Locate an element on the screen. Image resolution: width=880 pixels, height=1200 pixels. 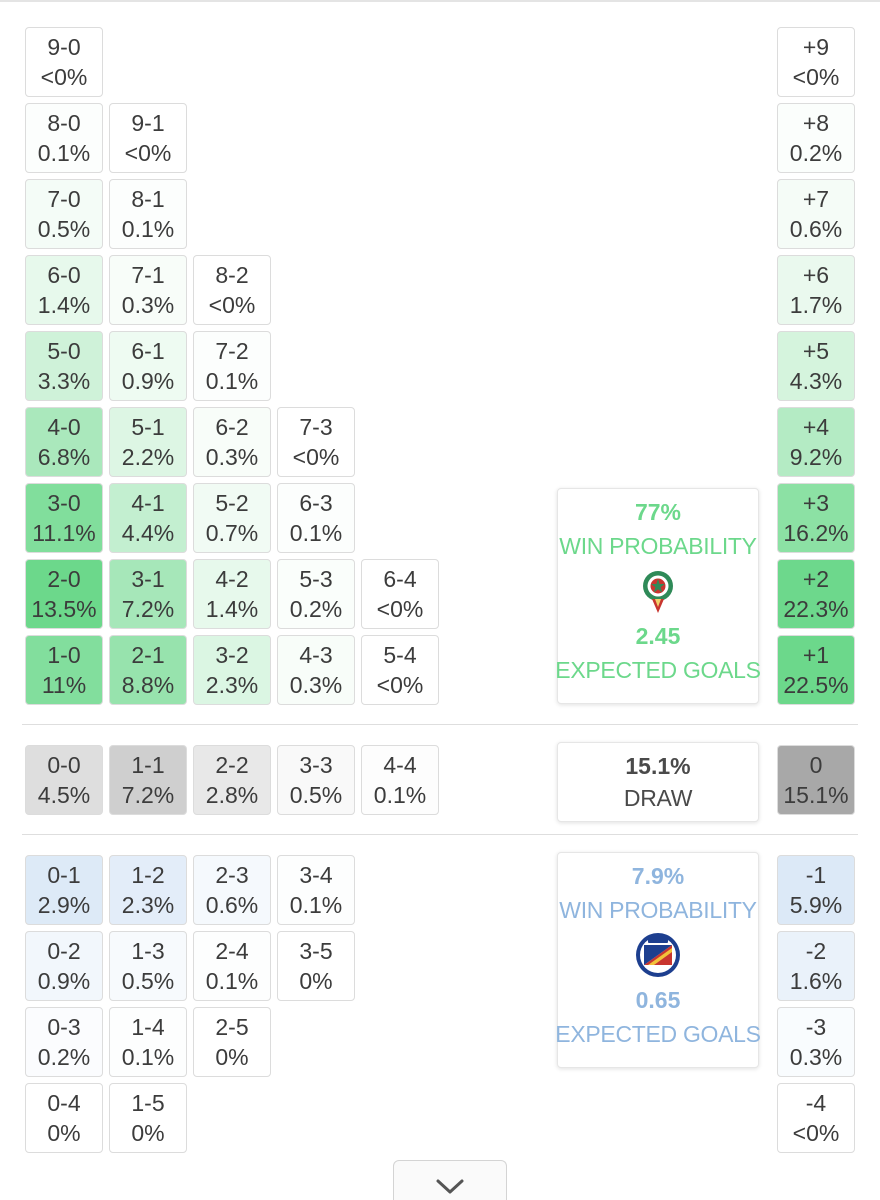
chevron-down-icon is located at coordinates (450, 1186).